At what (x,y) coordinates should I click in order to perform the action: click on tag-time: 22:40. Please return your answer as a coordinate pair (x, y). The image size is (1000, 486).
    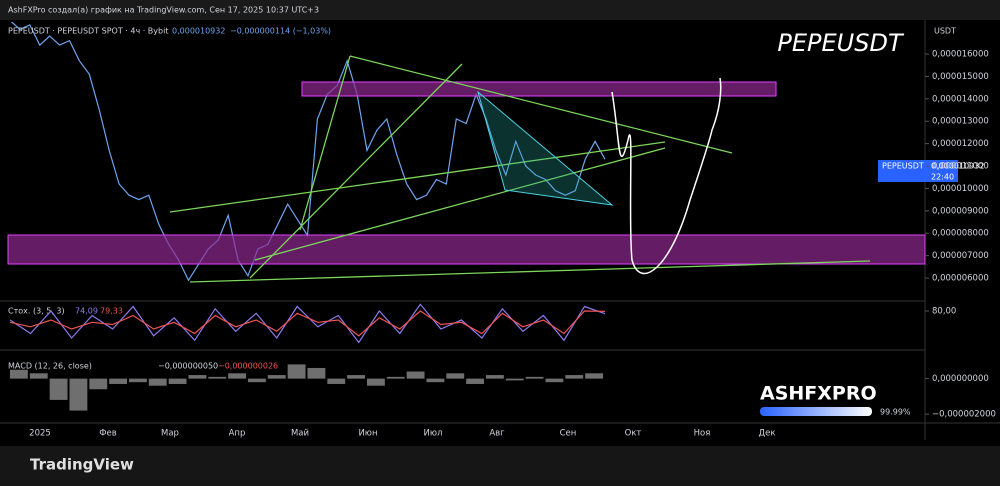
    Looking at the image, I should click on (942, 177).